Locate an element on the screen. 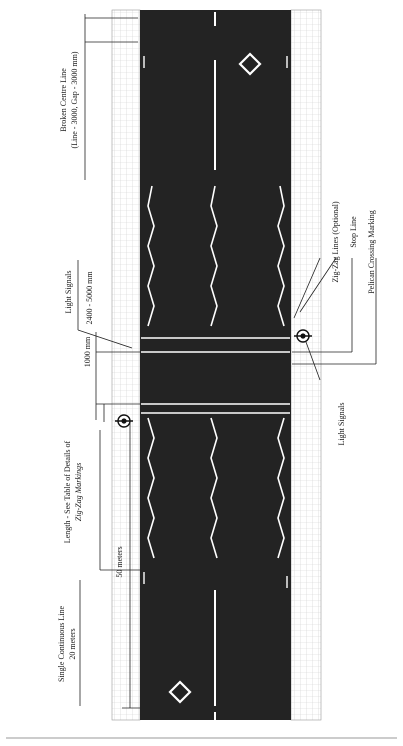 The height and width of the screenshot is (746, 403). left-verge is located at coordinates (126, 365).